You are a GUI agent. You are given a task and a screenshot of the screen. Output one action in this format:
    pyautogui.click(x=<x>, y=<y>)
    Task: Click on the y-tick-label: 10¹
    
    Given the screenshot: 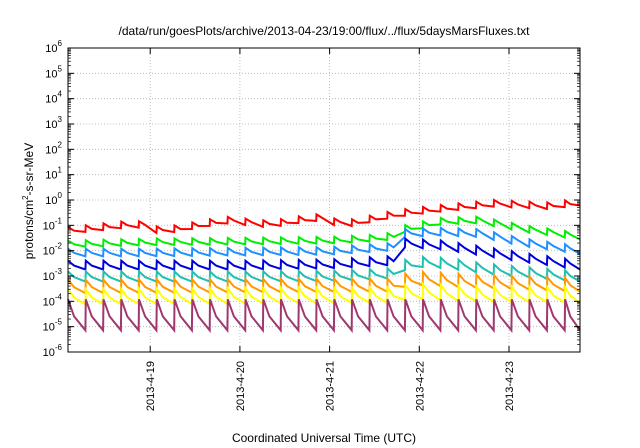 What is the action you would take?
    pyautogui.click(x=53, y=174)
    